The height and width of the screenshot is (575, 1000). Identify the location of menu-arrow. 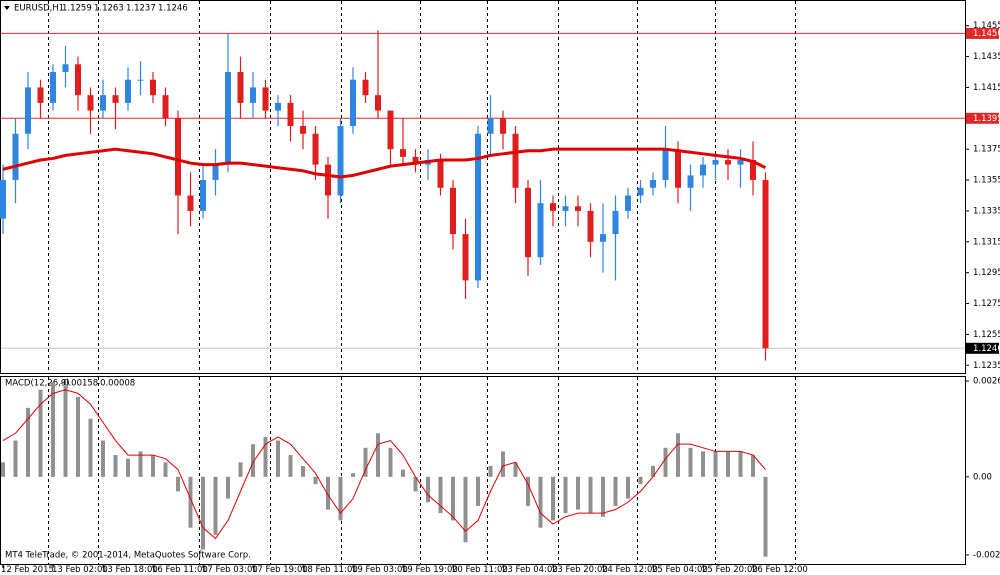
(7, 8).